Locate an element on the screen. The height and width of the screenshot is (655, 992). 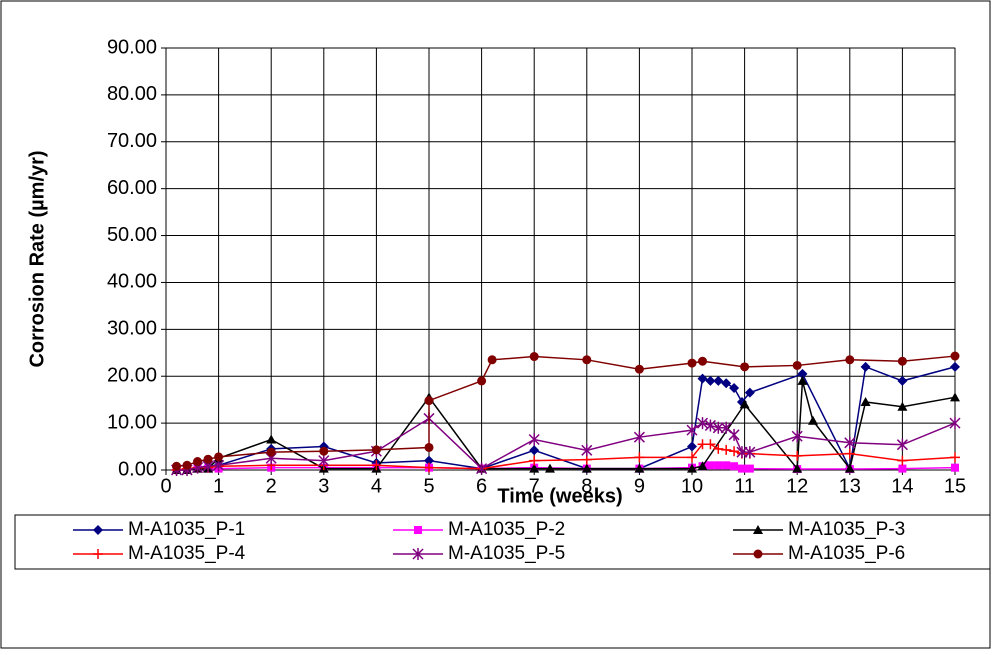
legend-label: M-A1035_P-5 is located at coordinates (506, 553).